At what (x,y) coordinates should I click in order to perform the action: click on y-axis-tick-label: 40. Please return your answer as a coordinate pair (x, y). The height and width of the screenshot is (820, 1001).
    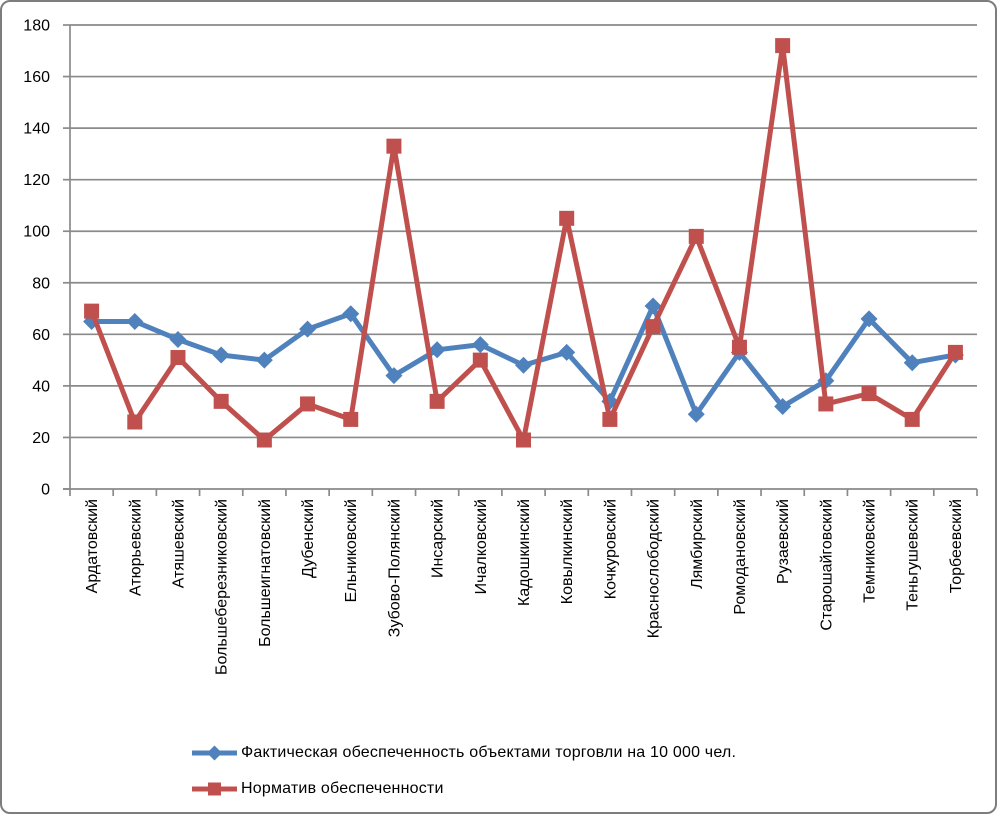
    Looking at the image, I should click on (41, 386).